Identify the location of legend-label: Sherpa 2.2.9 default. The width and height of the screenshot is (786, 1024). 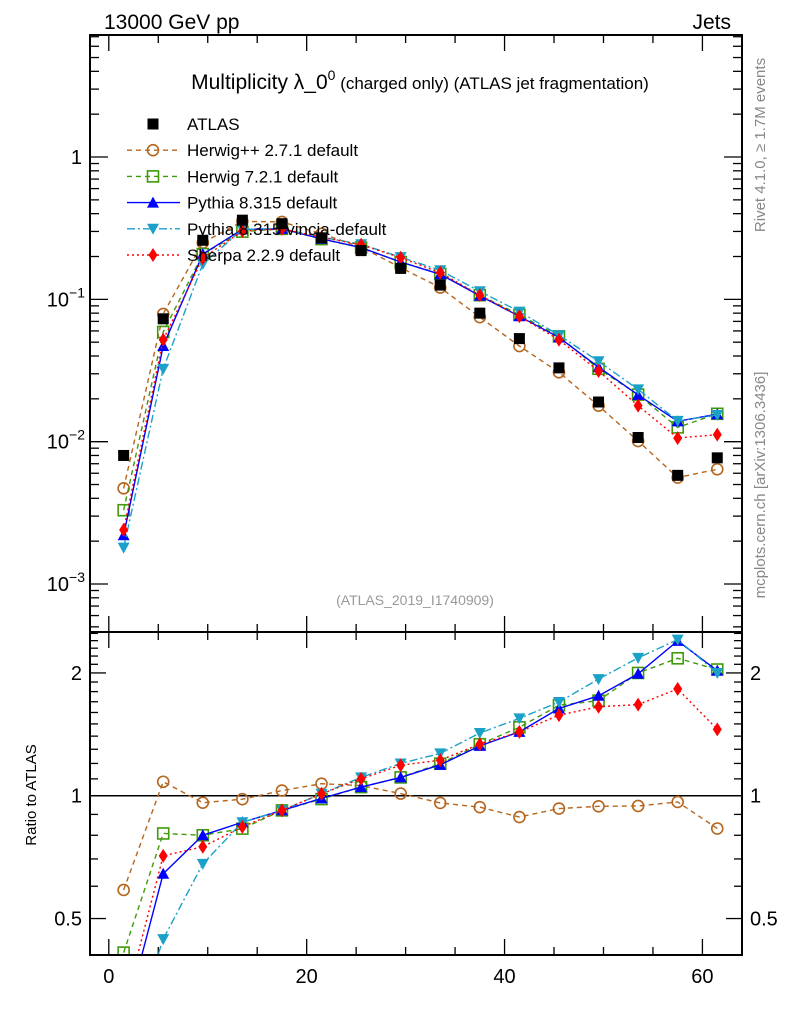
(263, 255).